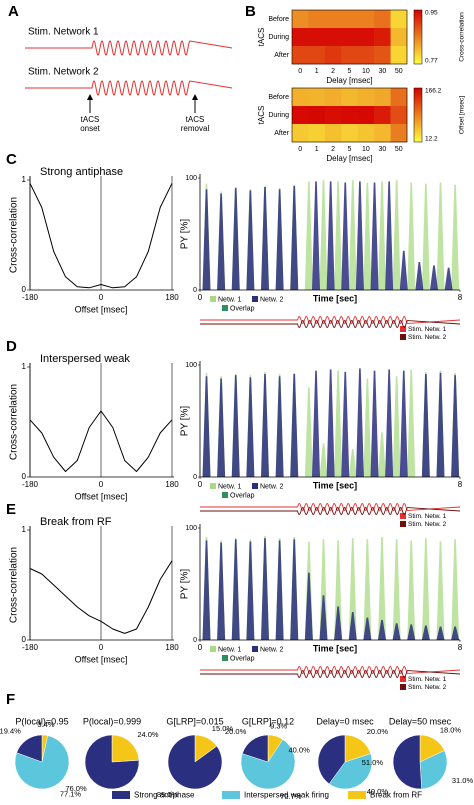  What do you see at coordinates (168, 794) in the screenshot?
I see `value-label: 85.0%` at bounding box center [168, 794].